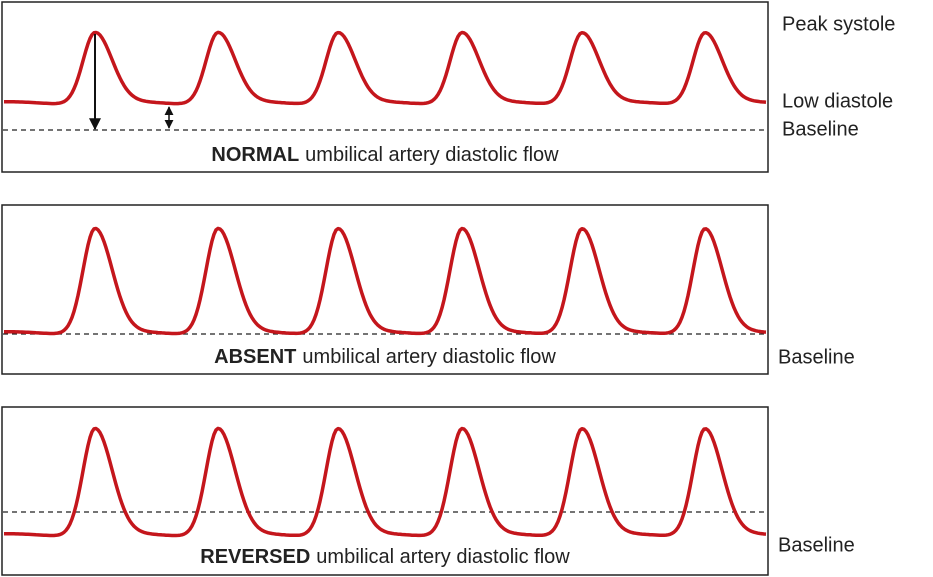 Image resolution: width=933 pixels, height=577 pixels. What do you see at coordinates (837, 101) in the screenshot?
I see `side-label: Low diastole` at bounding box center [837, 101].